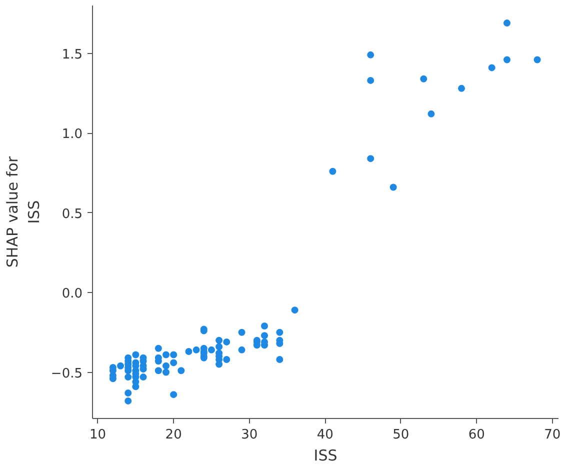  I want to click on x-tick-label: 50, so click(401, 435).